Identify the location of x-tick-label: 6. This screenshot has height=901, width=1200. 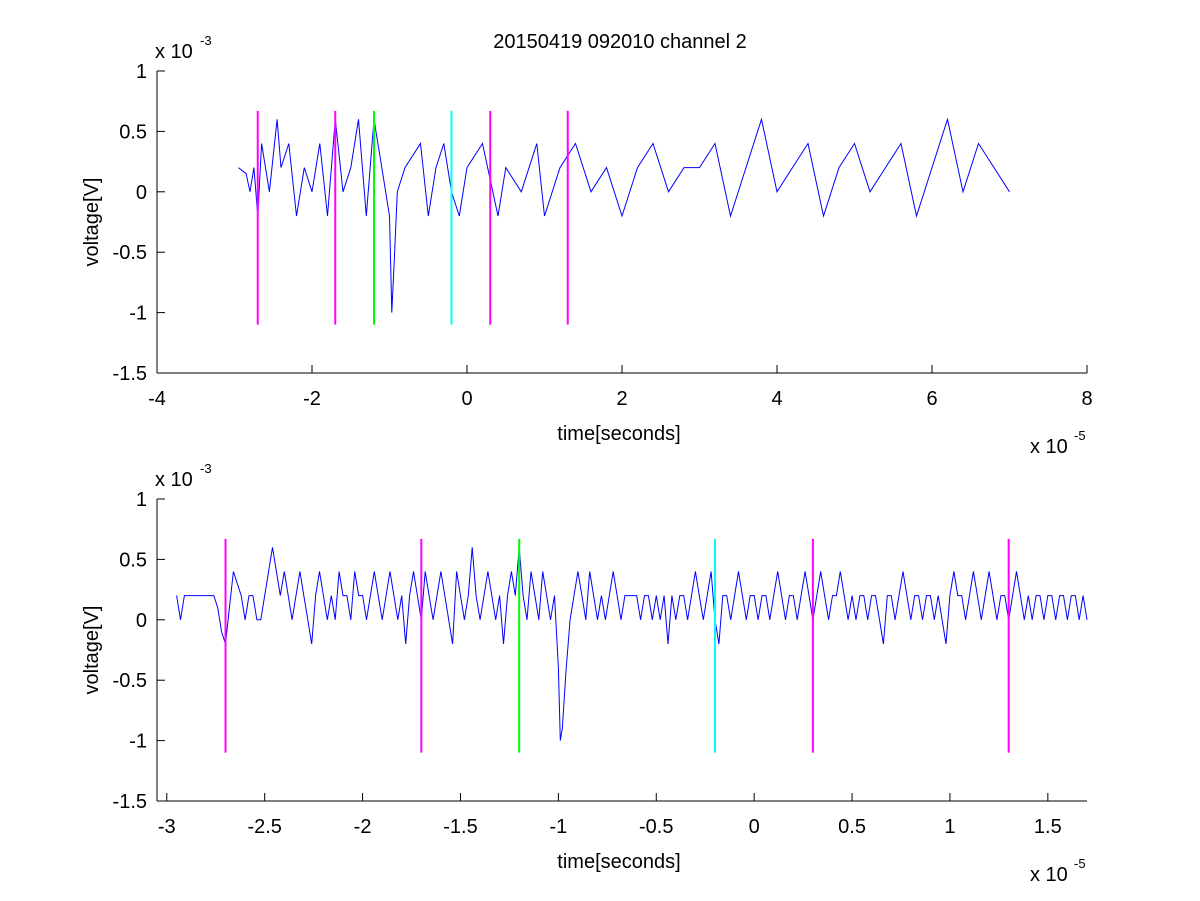
(931, 399).